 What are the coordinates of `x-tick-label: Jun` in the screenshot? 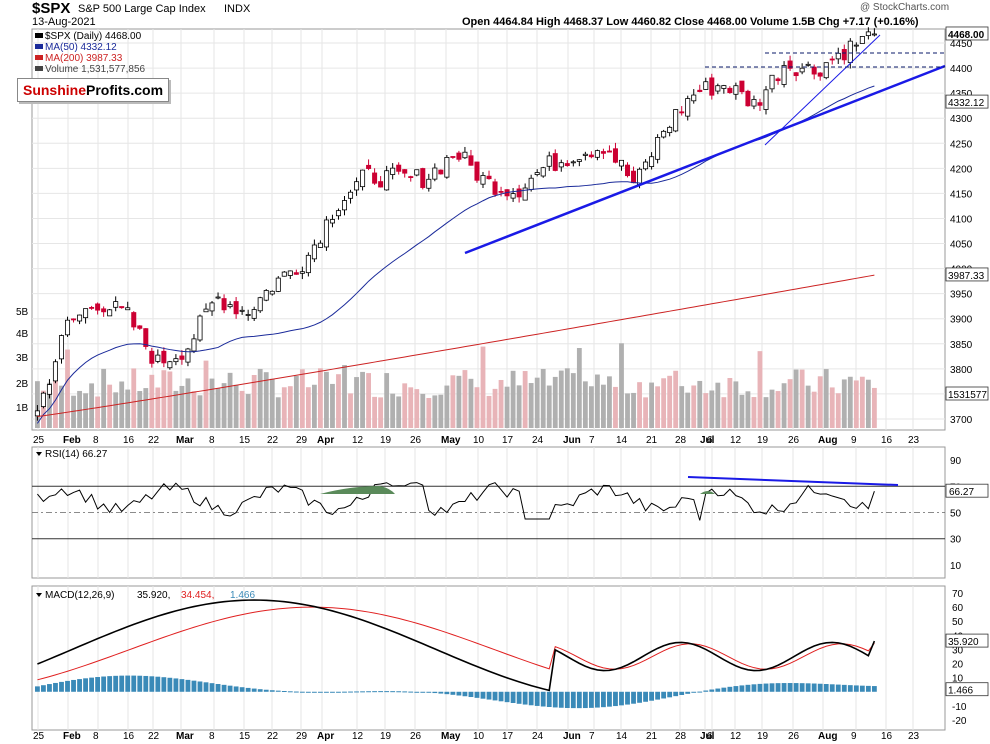 It's located at (572, 440).